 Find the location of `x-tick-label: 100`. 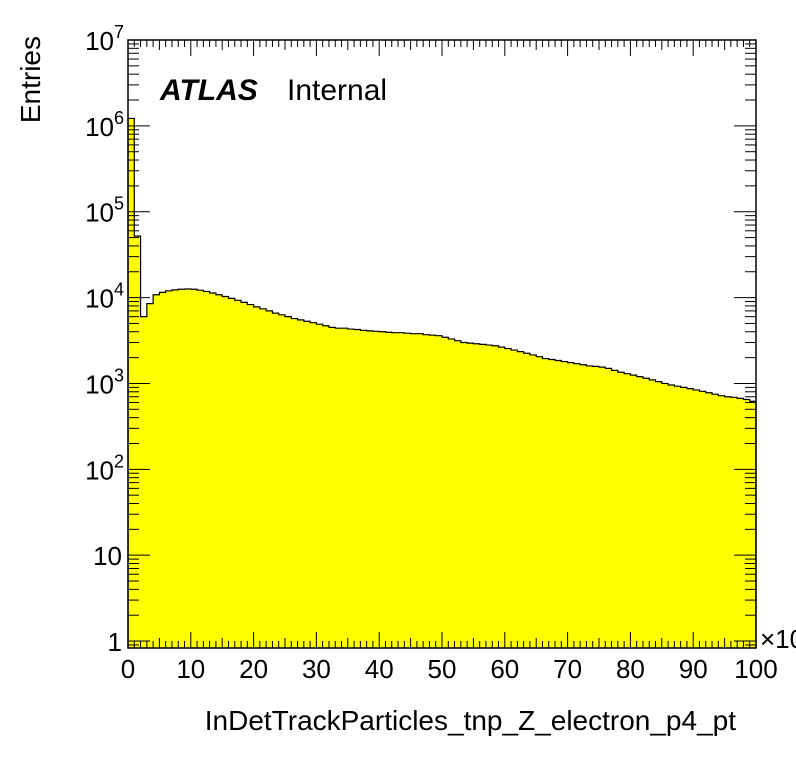

x-tick-label: 100 is located at coordinates (755, 669).